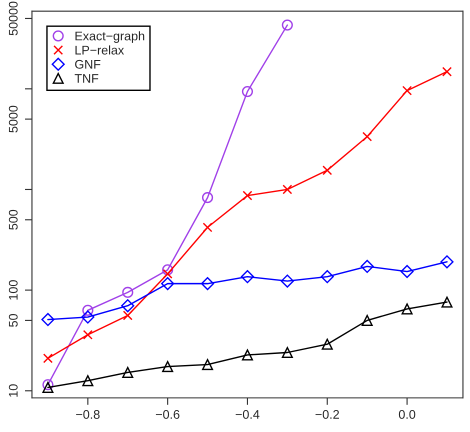 This screenshot has width=470, height=432. I want to click on y-tick-label: 10, so click(13, 390).